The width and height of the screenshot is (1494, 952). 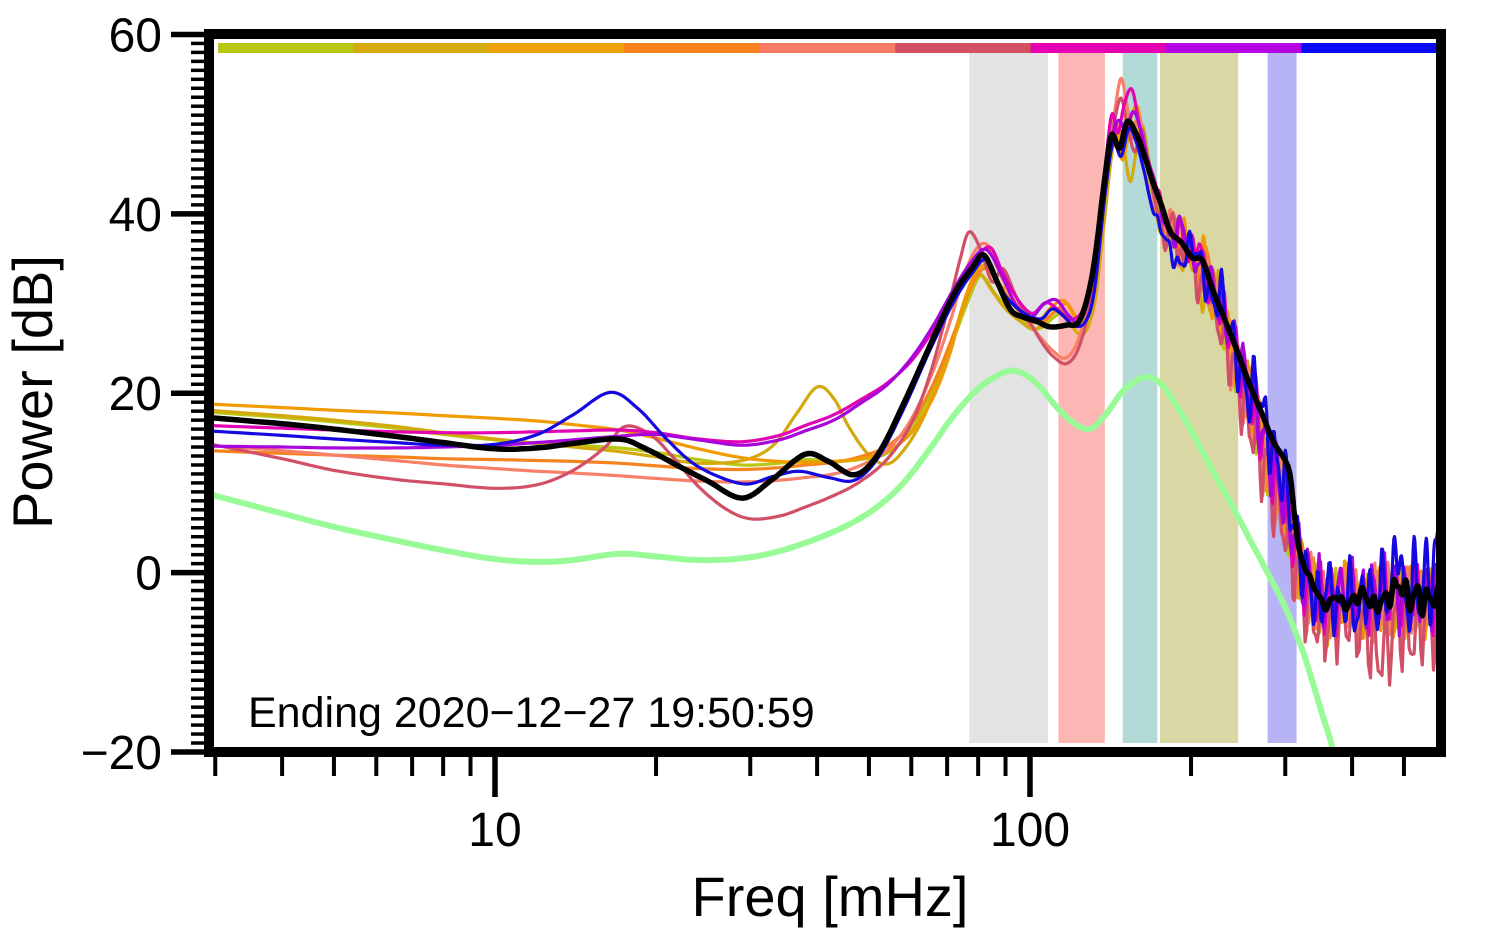 I want to click on x-axis-label: Freq [mHz], so click(x=830, y=896).